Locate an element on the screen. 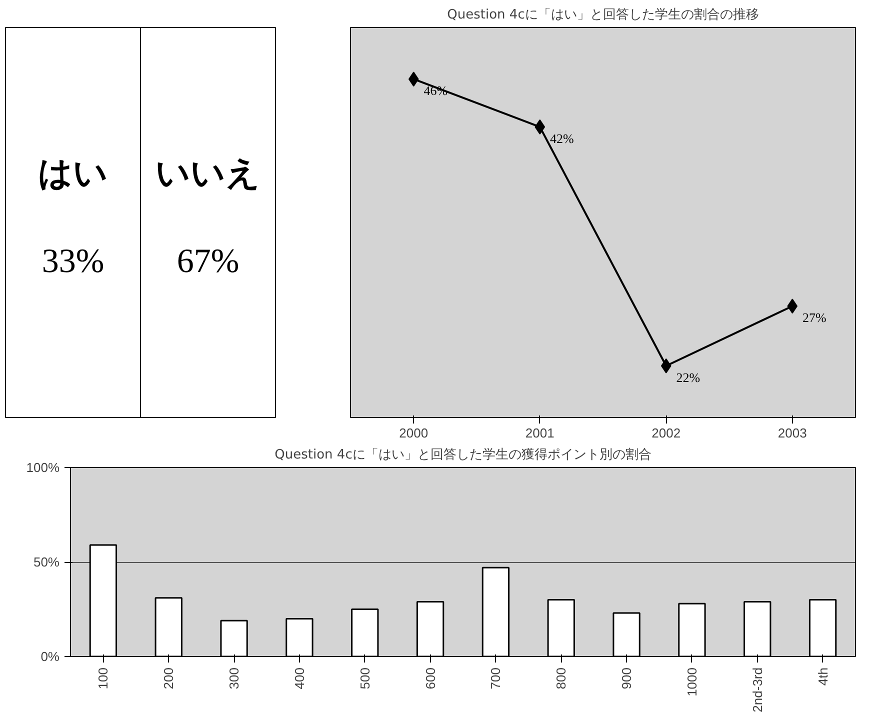  y-tick-label: 100% is located at coordinates (43, 467).